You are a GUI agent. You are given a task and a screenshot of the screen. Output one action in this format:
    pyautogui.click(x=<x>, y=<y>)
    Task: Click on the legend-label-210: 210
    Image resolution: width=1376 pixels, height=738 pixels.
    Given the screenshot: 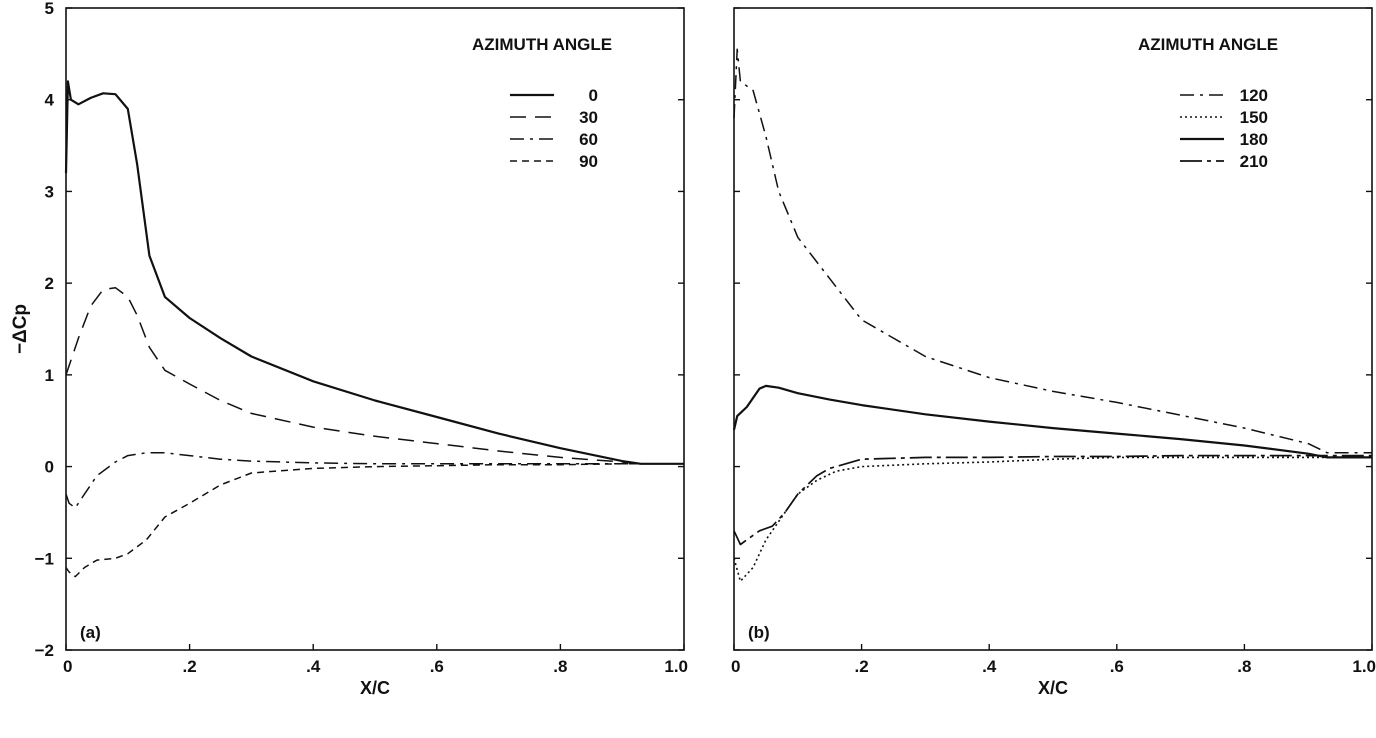 What is the action you would take?
    pyautogui.click(x=1254, y=161)
    